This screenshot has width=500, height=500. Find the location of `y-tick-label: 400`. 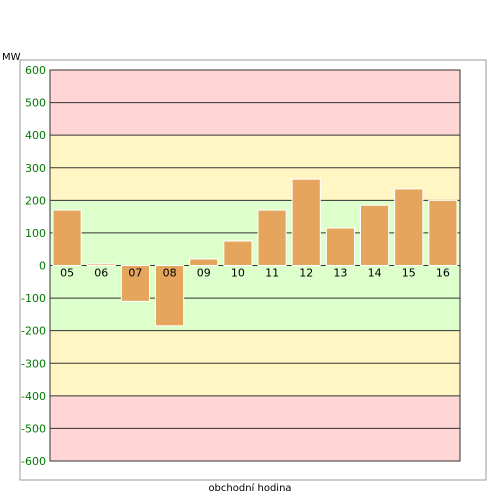

y-tick-label: 400 is located at coordinates (35, 135).